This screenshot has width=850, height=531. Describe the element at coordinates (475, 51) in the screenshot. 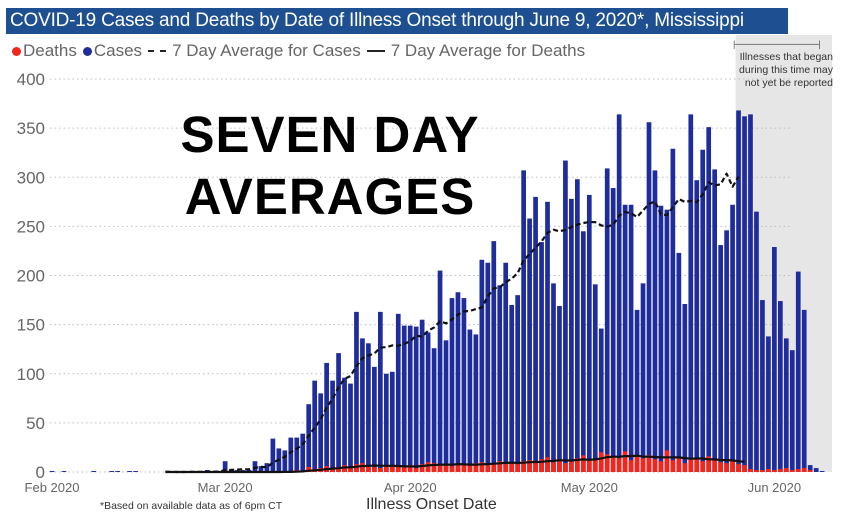

I see `legend-item-deaths-average: 7 Day Average for Deaths` at that location.